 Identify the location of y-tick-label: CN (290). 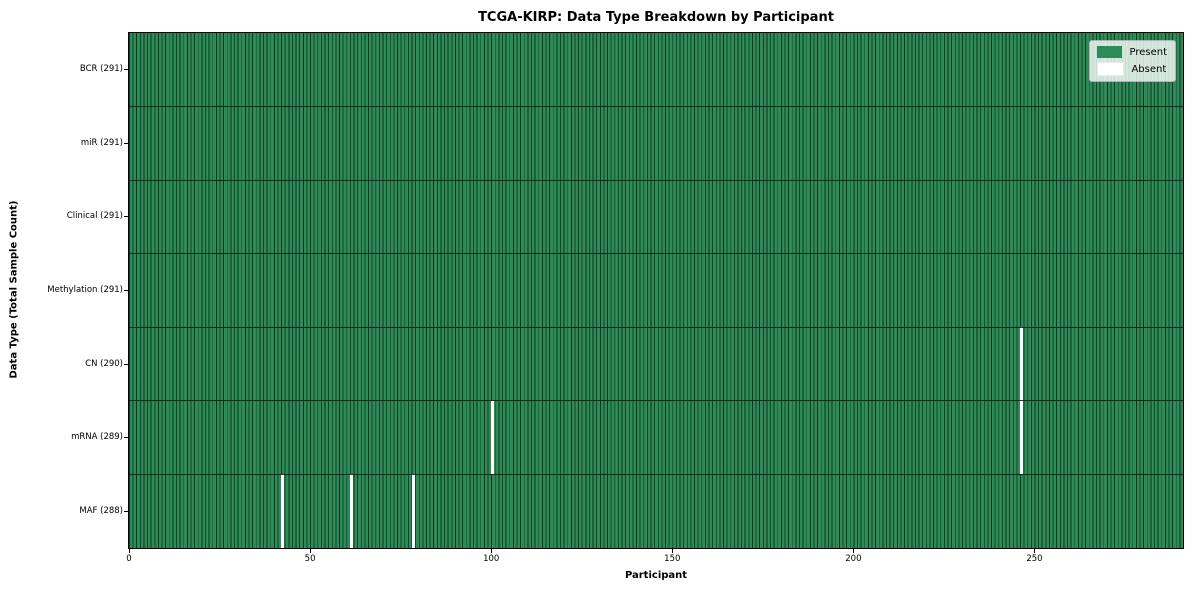
(104, 363).